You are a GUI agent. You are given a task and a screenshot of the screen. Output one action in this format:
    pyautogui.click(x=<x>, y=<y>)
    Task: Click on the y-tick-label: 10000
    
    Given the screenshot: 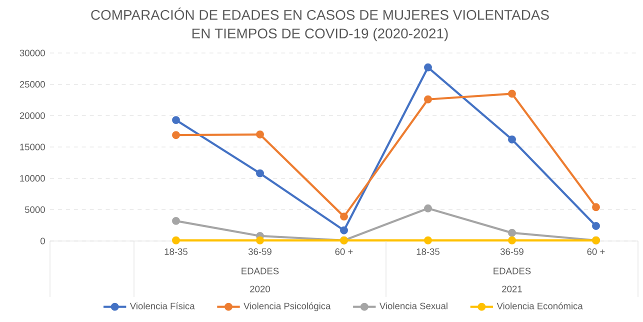 What is the action you would take?
    pyautogui.click(x=32, y=178)
    